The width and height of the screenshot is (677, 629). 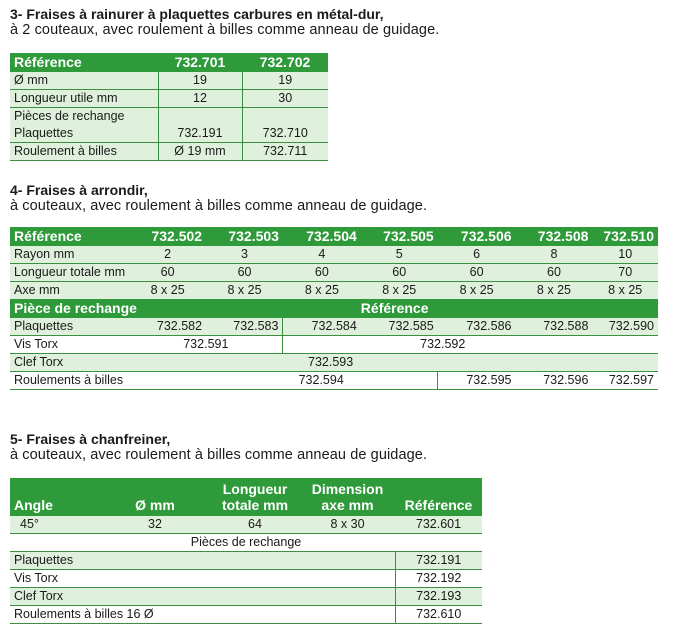 I want to click on cell: 732.595, so click(x=476, y=380).